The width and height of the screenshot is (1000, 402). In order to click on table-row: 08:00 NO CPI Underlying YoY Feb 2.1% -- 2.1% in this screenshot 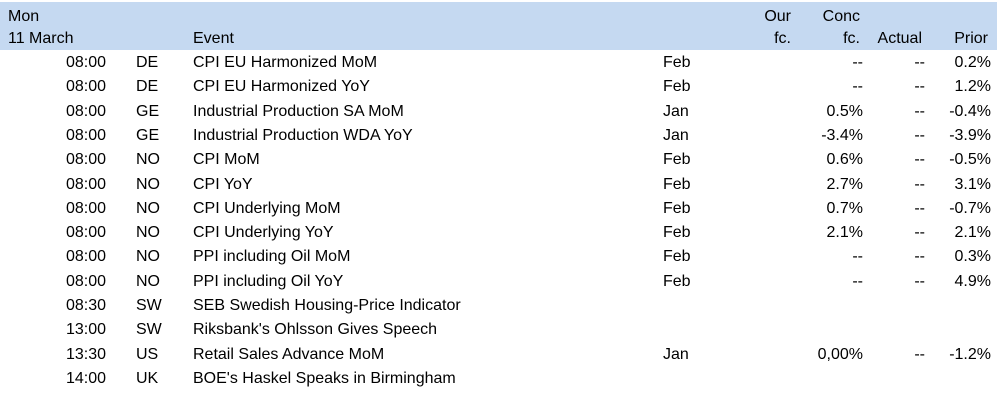, I will do `click(500, 233)`.